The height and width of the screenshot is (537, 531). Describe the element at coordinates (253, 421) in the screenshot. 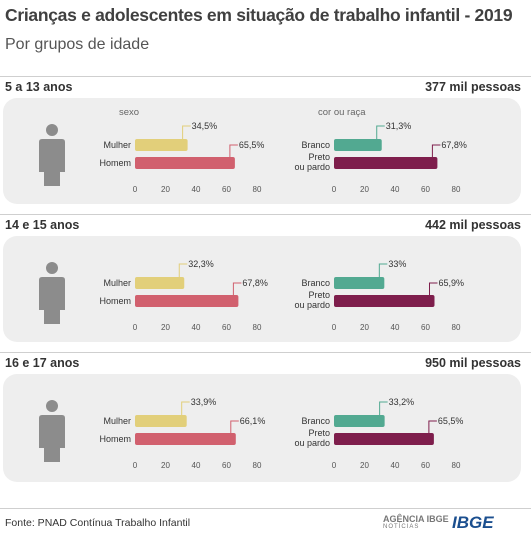

I see `data-label: 66,1%` at that location.